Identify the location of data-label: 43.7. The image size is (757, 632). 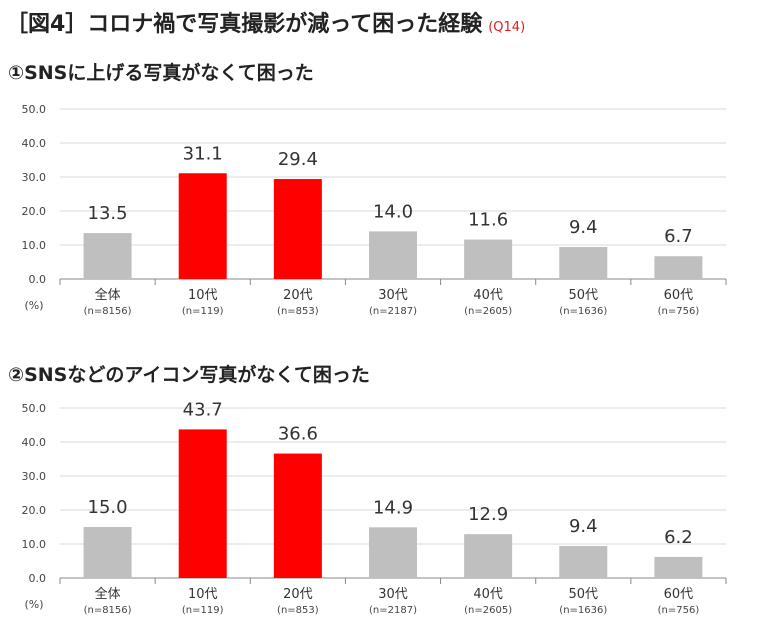
(203, 409).